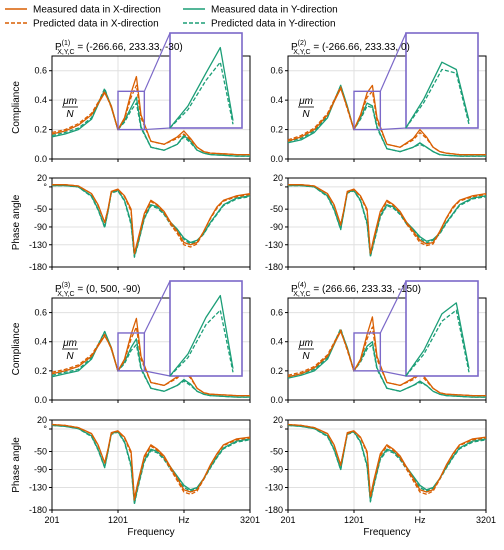 The width and height of the screenshot is (504, 550). Describe the element at coordinates (98, 290) in the screenshot. I see `panel-label: P(3) X,Y,C = (0, 500, -90)` at that location.